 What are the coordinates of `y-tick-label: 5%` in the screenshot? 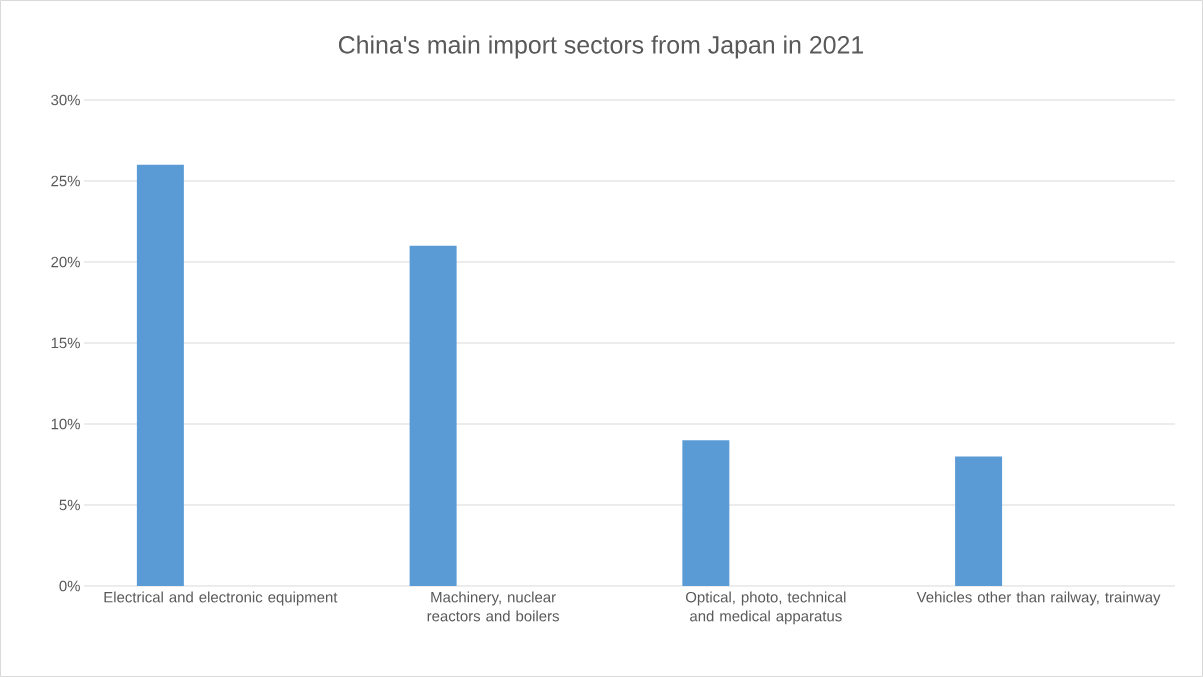 It's located at (69, 505).